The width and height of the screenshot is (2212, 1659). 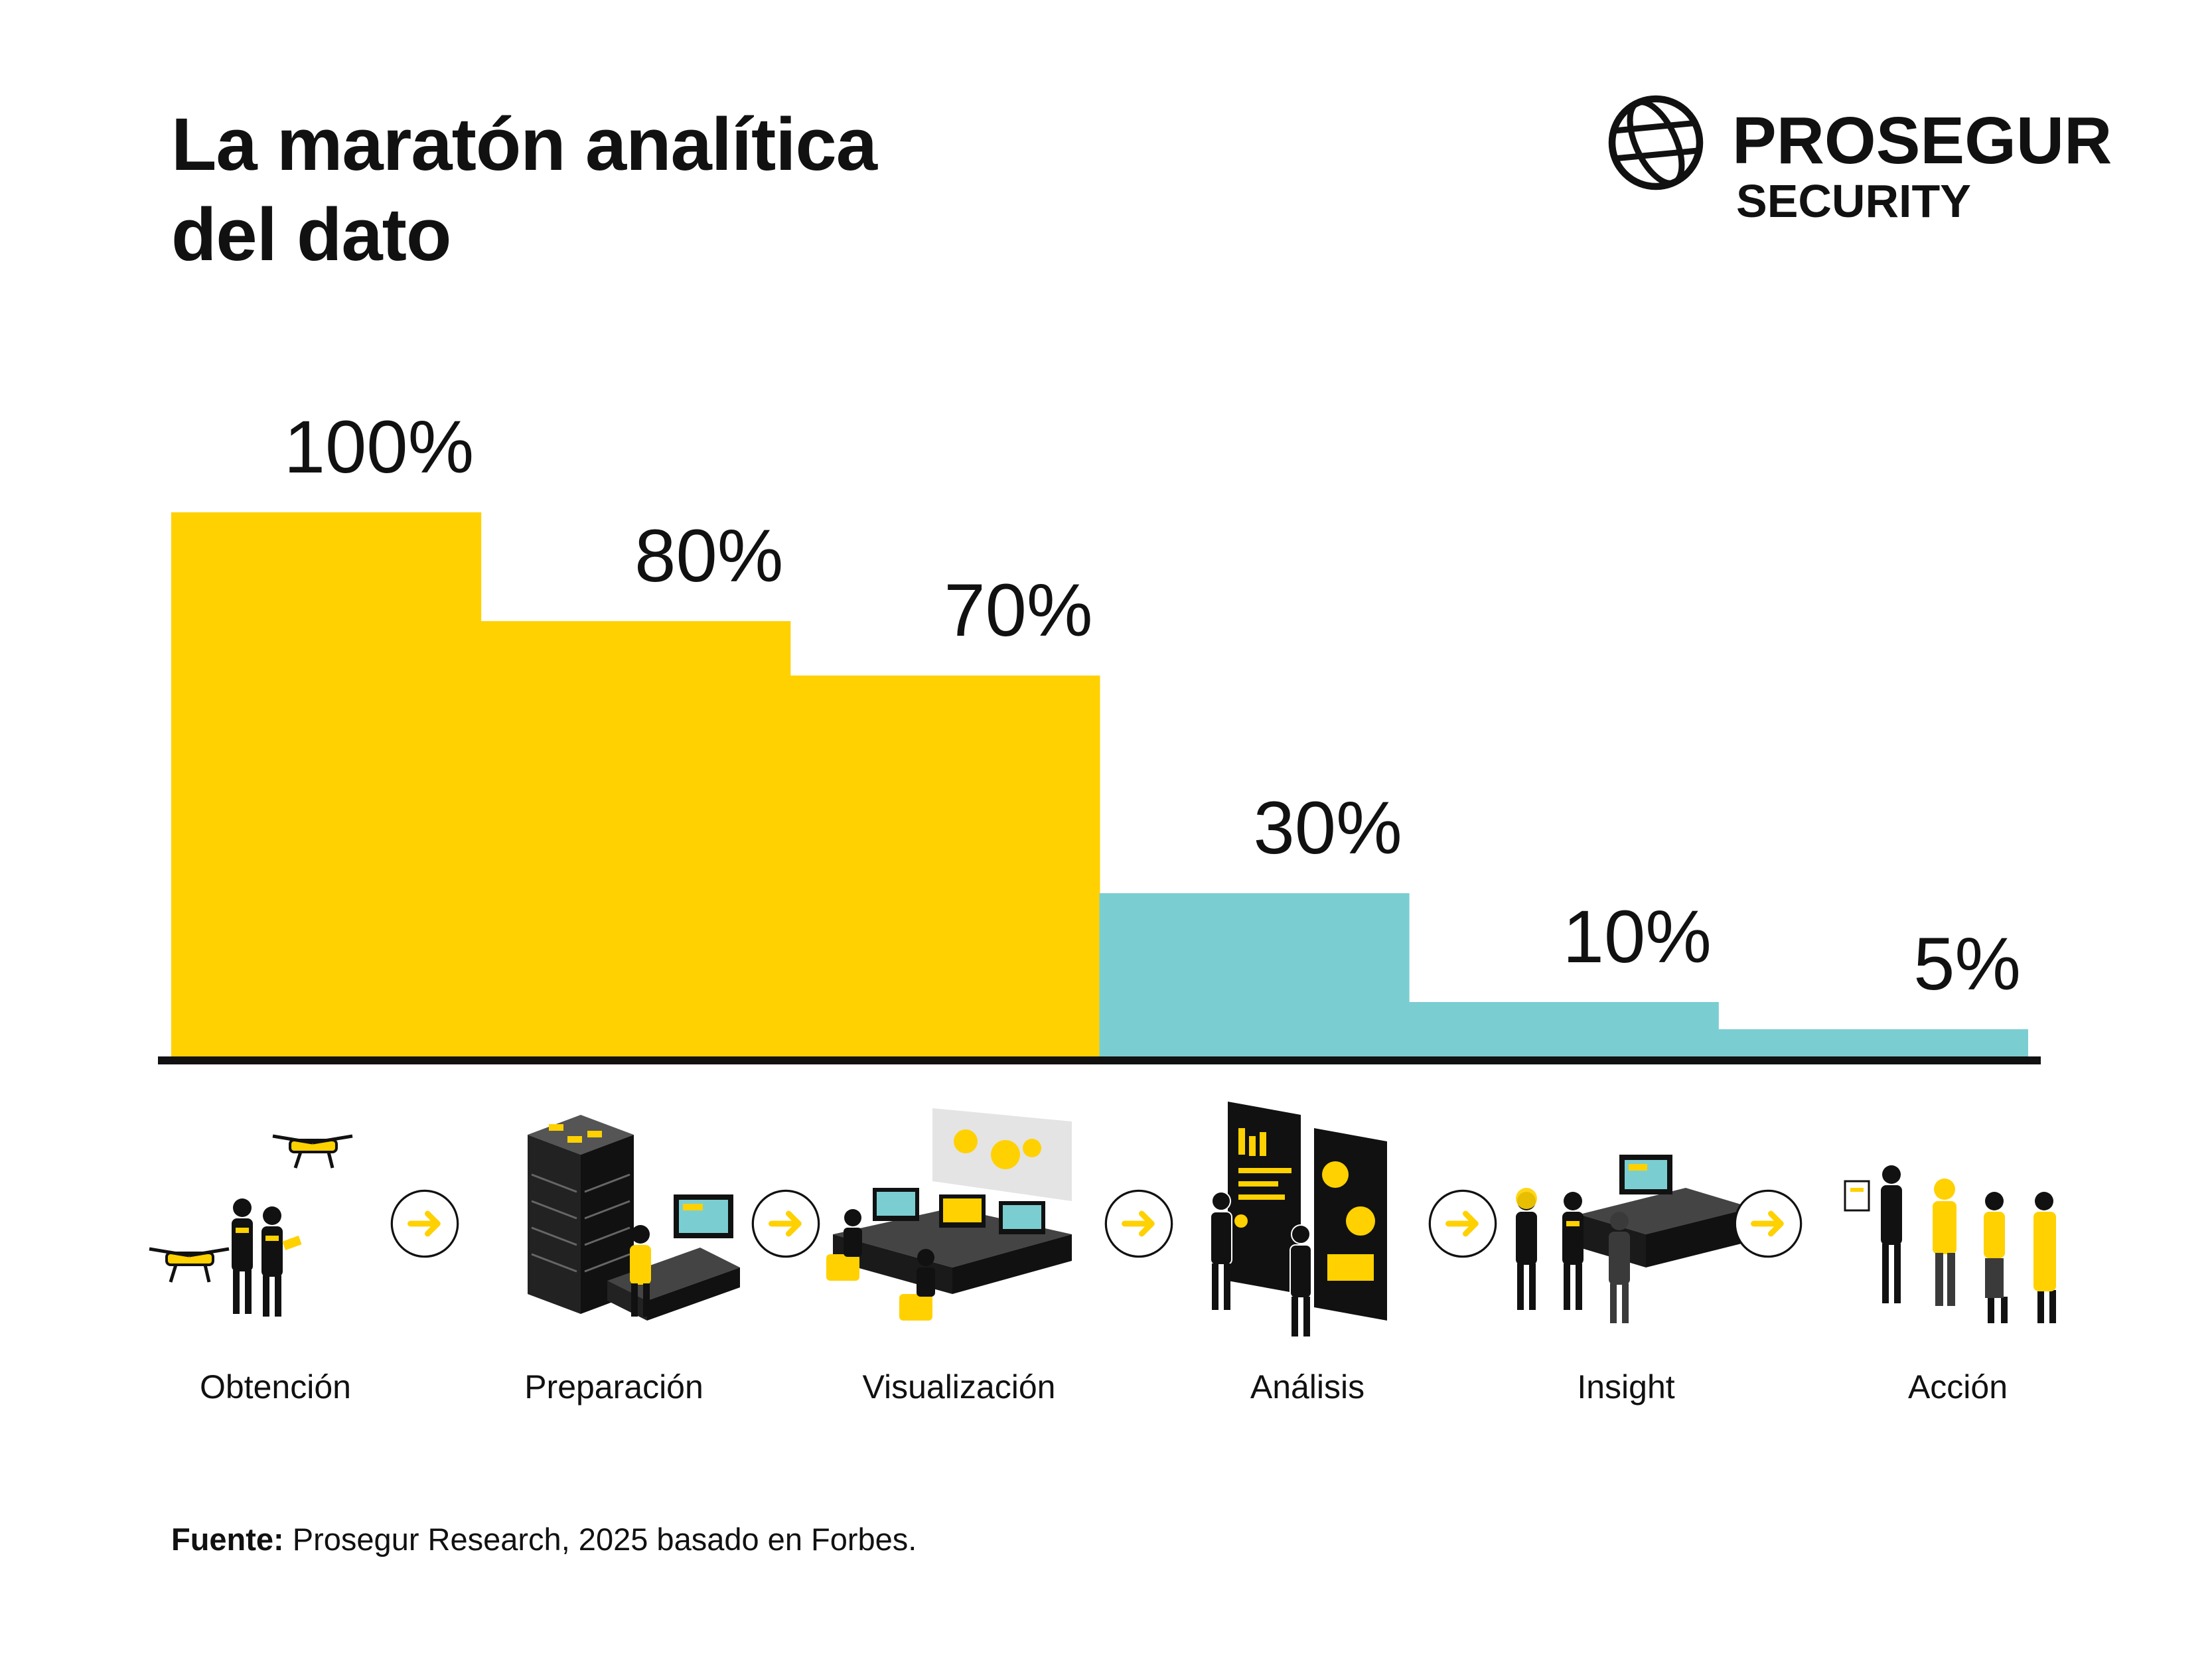 I want to click on brand-logo: PROSEGUR SECURITY, so click(x=1865, y=166).